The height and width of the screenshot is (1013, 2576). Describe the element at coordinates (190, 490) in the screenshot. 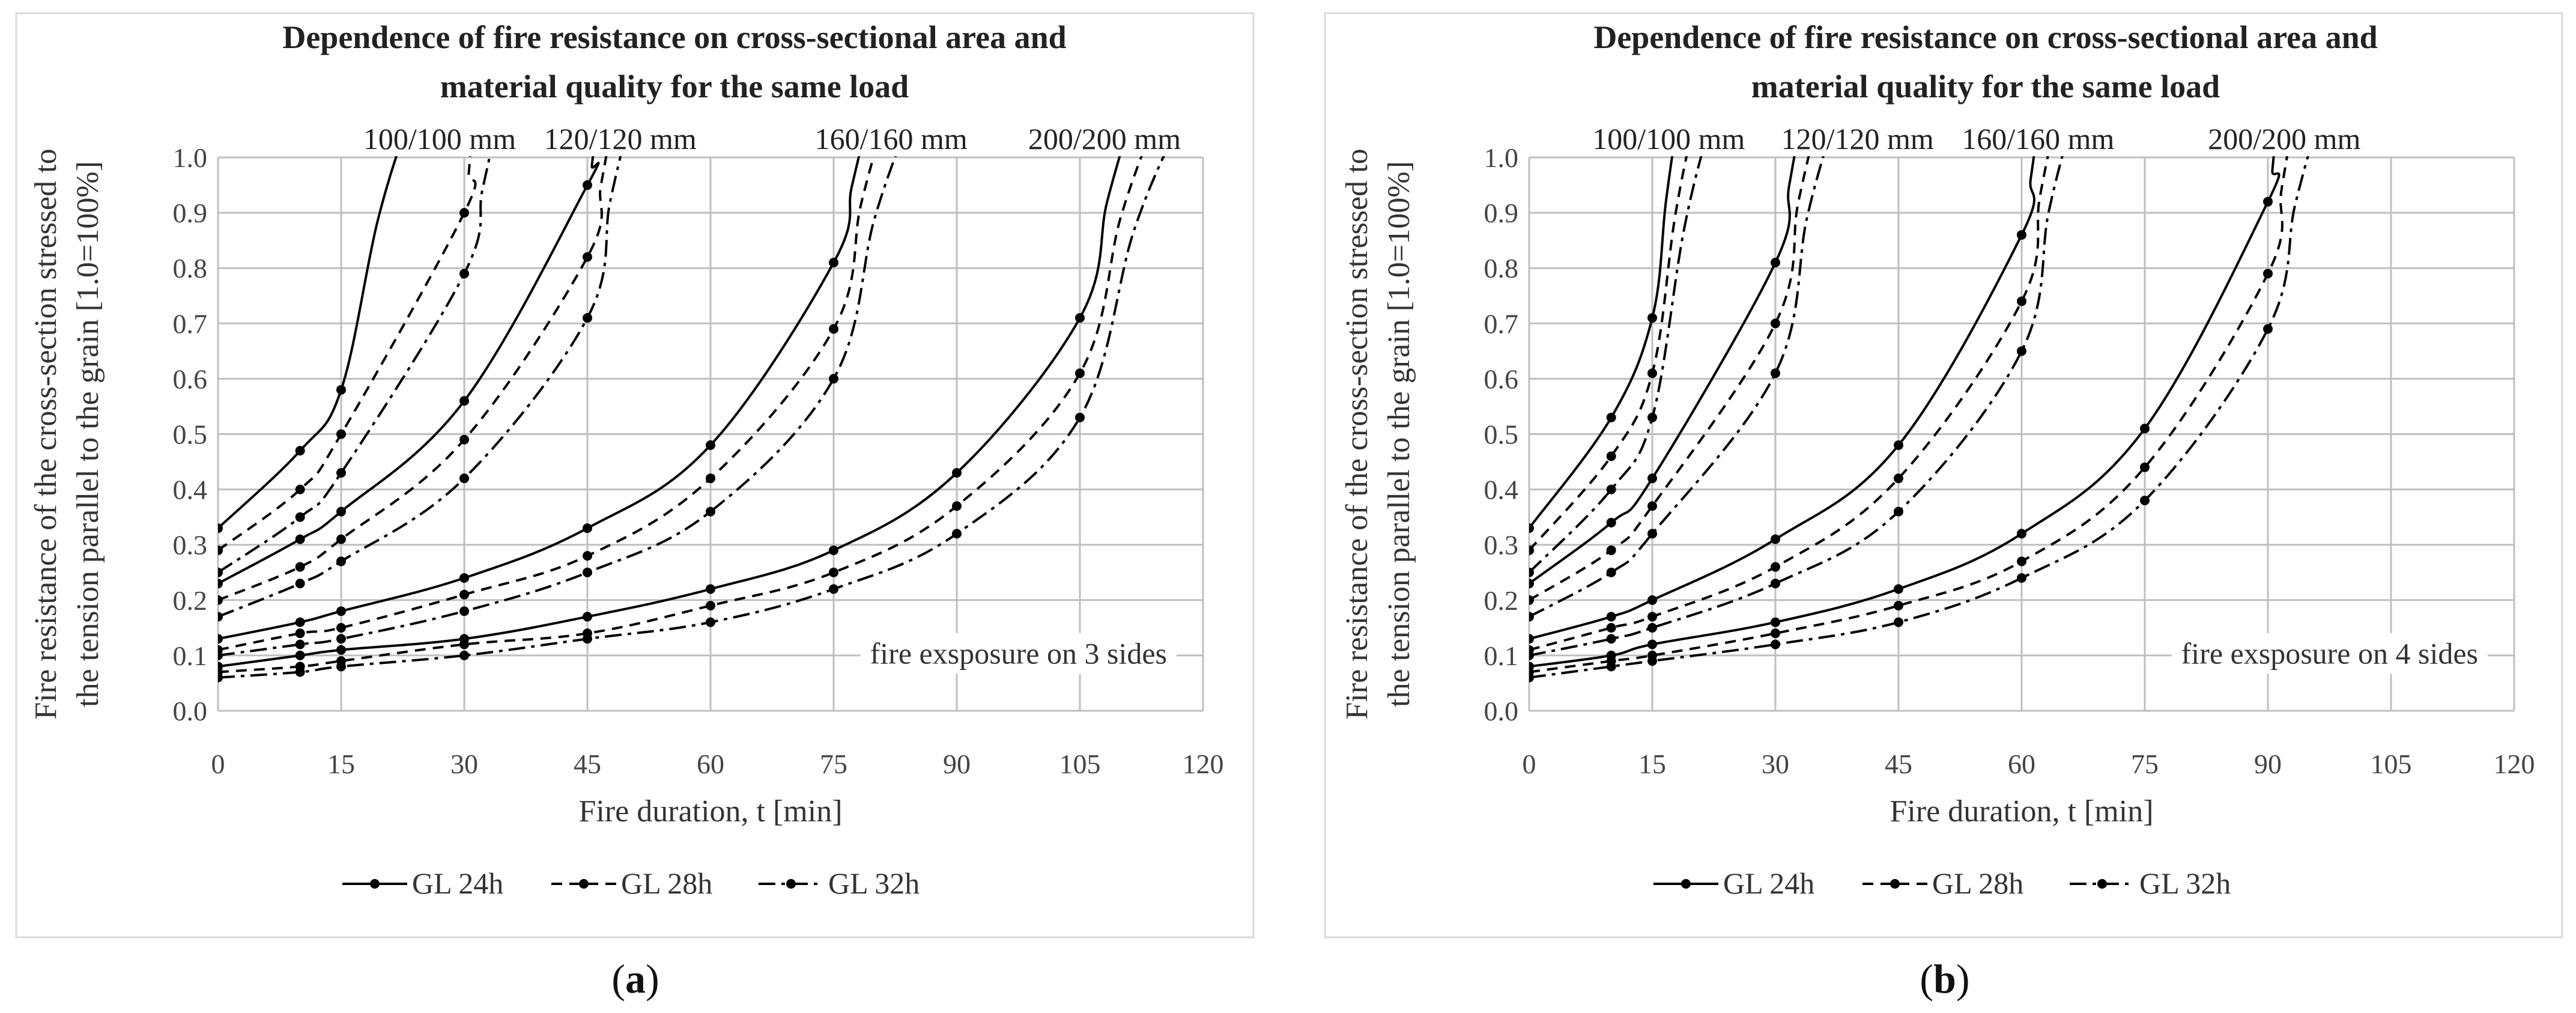

I see `y-tick-label: 0.4` at that location.